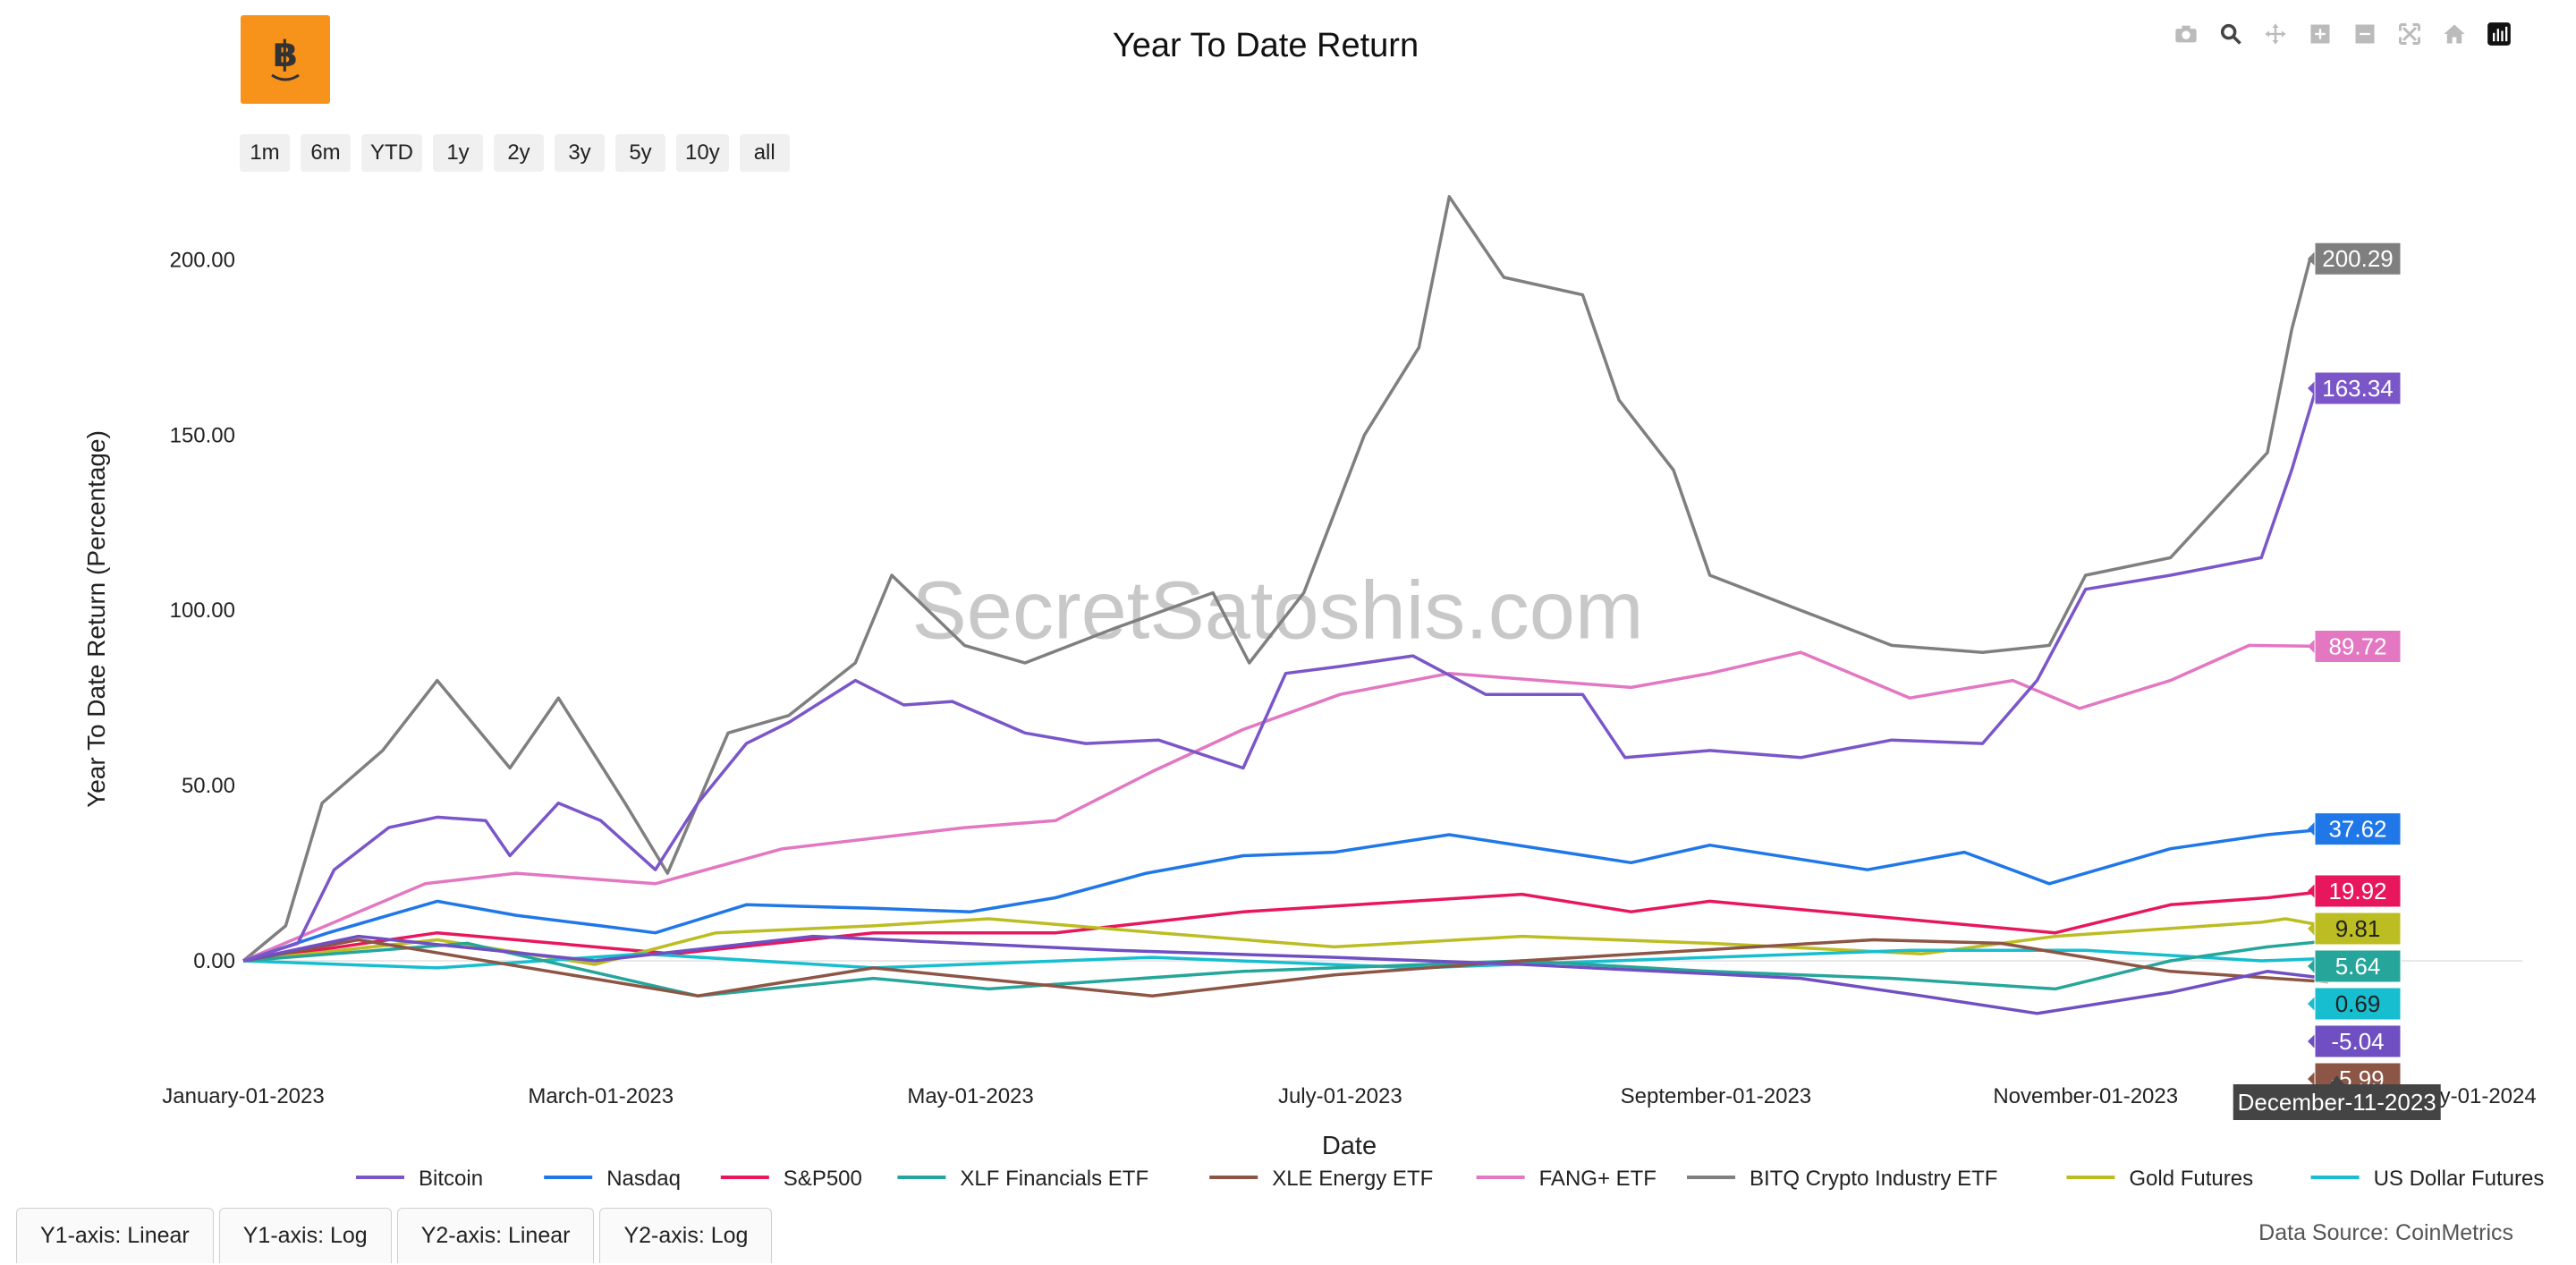 Image resolution: width=2576 pixels, height=1265 pixels. What do you see at coordinates (1349, 1146) in the screenshot?
I see `x-axis-title: Date` at bounding box center [1349, 1146].